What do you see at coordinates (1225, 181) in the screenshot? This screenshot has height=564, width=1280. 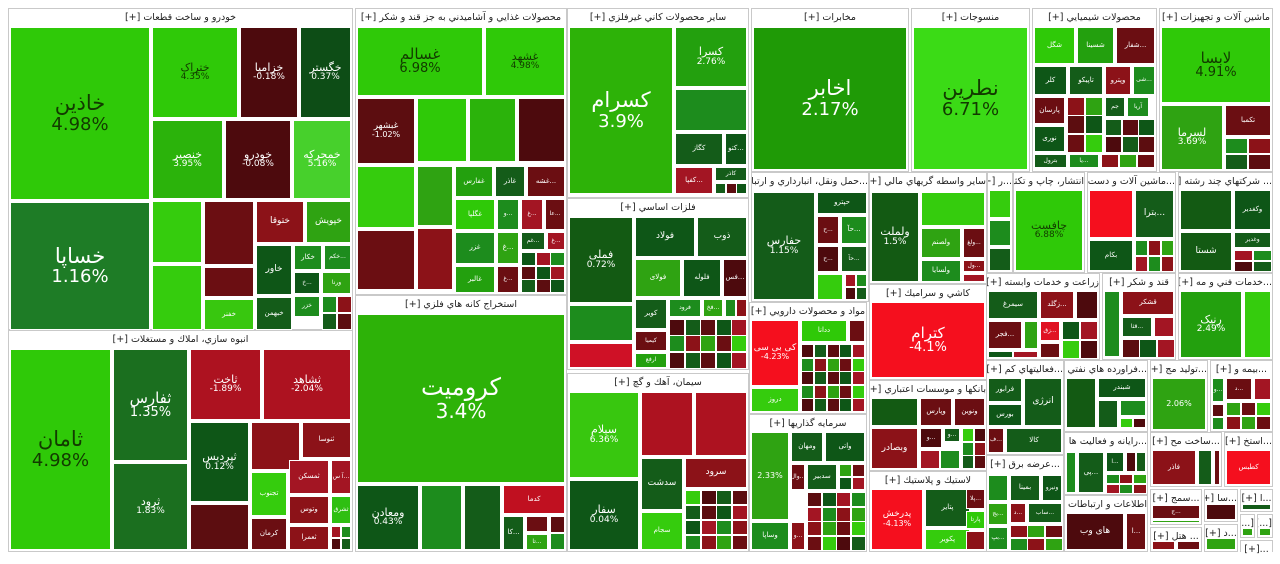 I see `sector-header: ... شركتهاي چند رشته [+]` at bounding box center [1225, 181].